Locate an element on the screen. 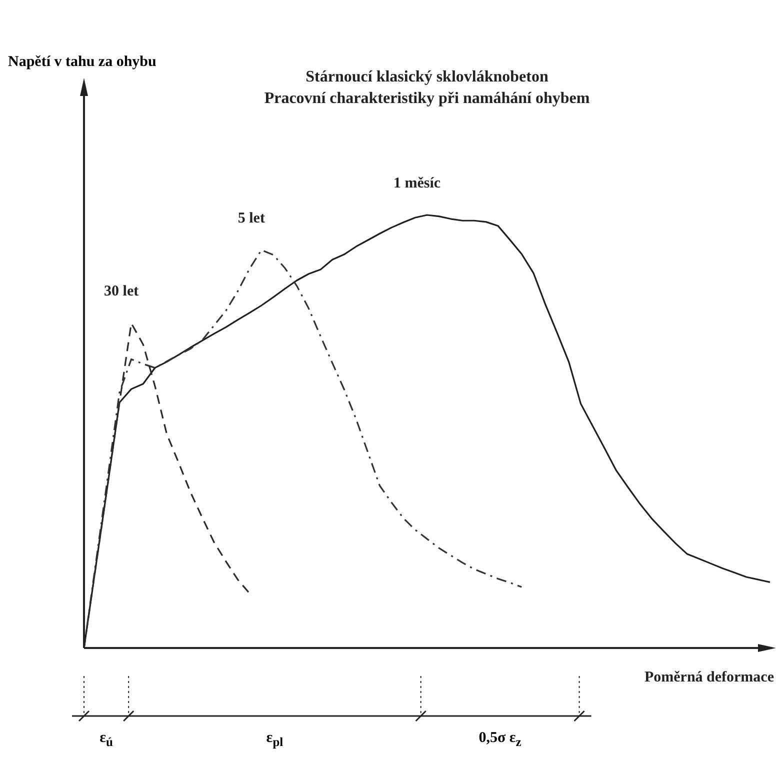 This screenshot has width=776, height=763. text: ε$_{pl}$ is located at coordinates (275, 740).